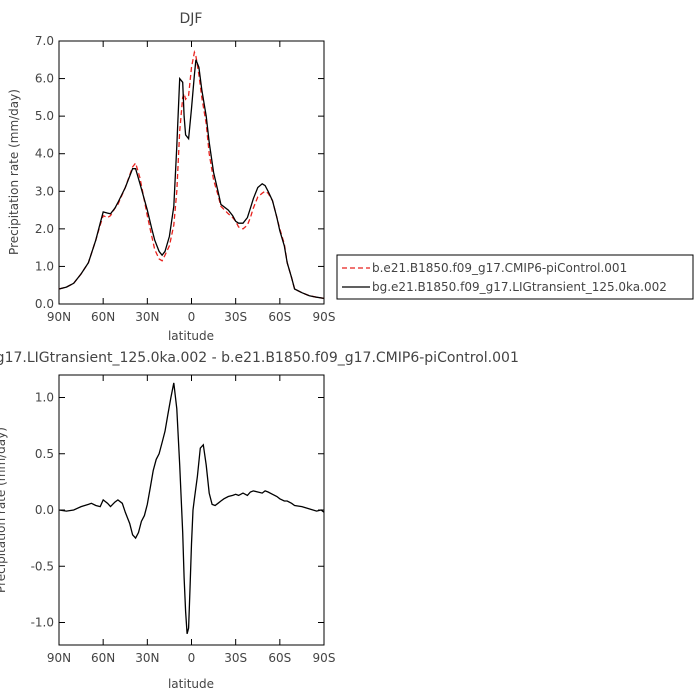 This screenshot has width=700, height=700. What do you see at coordinates (42, 623) in the screenshot?
I see `y-tick-label: -1.0` at bounding box center [42, 623].